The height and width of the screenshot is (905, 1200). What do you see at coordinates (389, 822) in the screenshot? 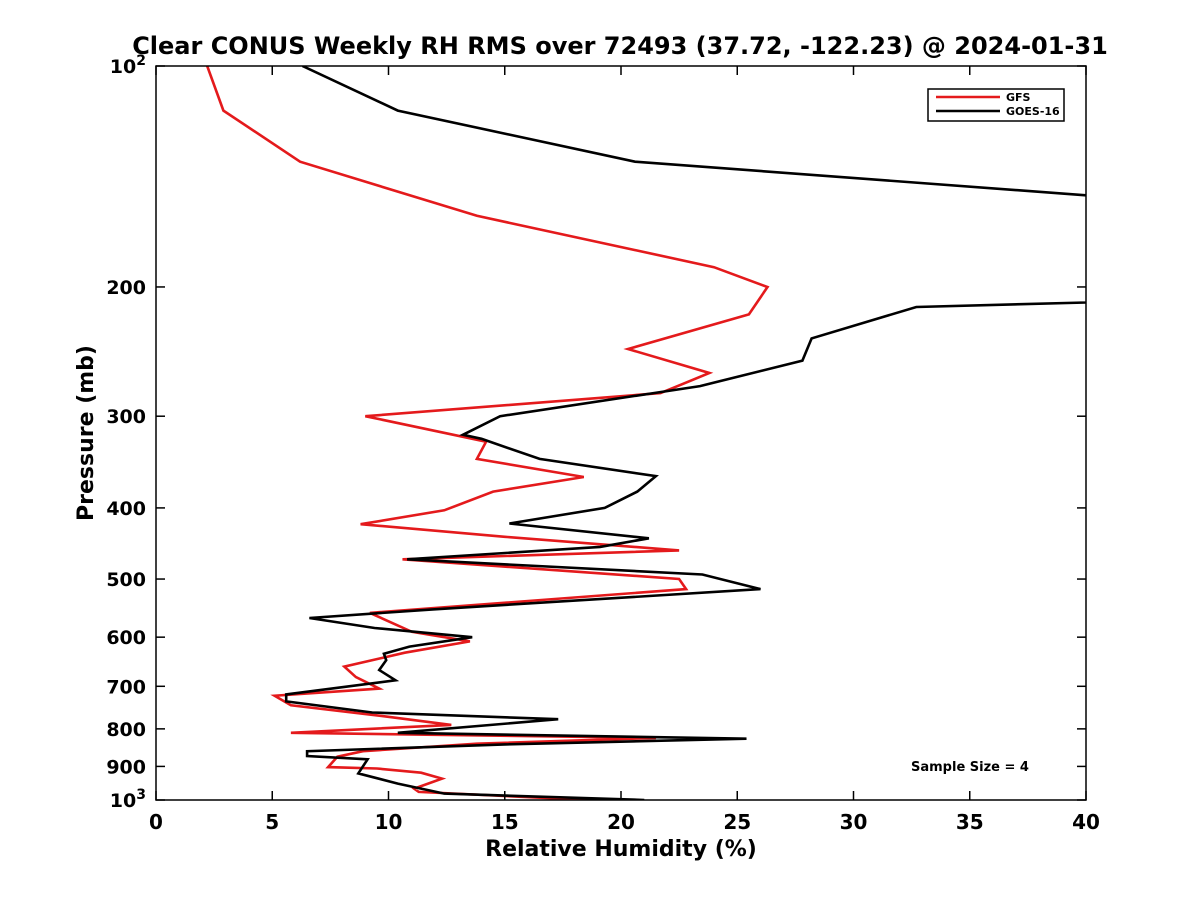
I see `x-tick-label: 10` at bounding box center [389, 822].